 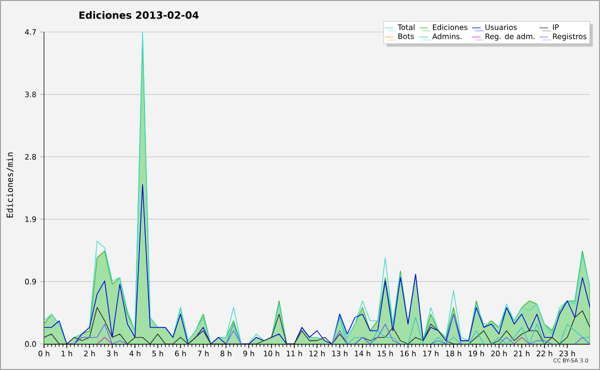 I want to click on y-axis-title: Ediciones/min, so click(x=10, y=185).